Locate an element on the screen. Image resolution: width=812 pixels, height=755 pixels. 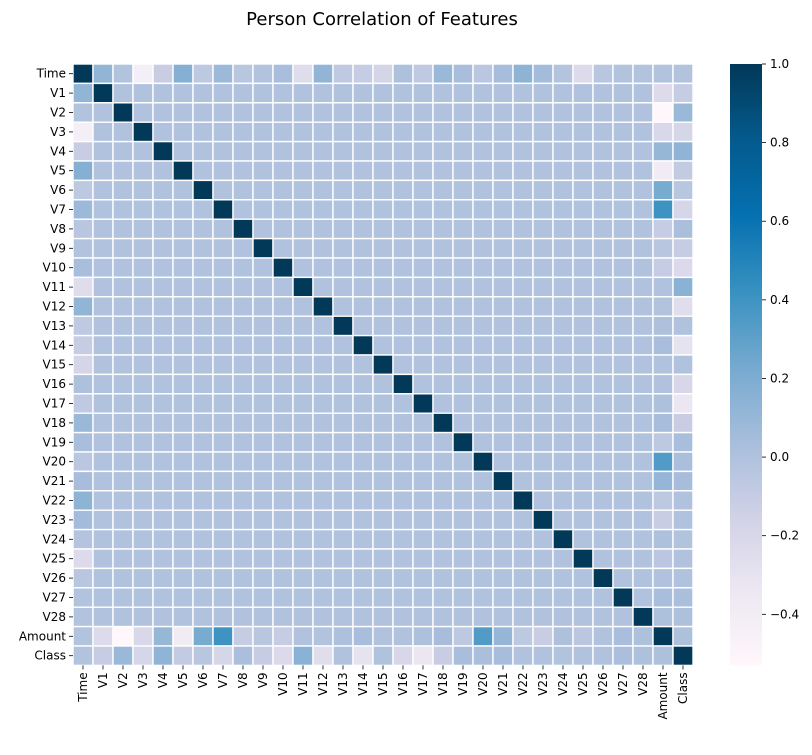
x-tick-label: V8 is located at coordinates (243, 680).